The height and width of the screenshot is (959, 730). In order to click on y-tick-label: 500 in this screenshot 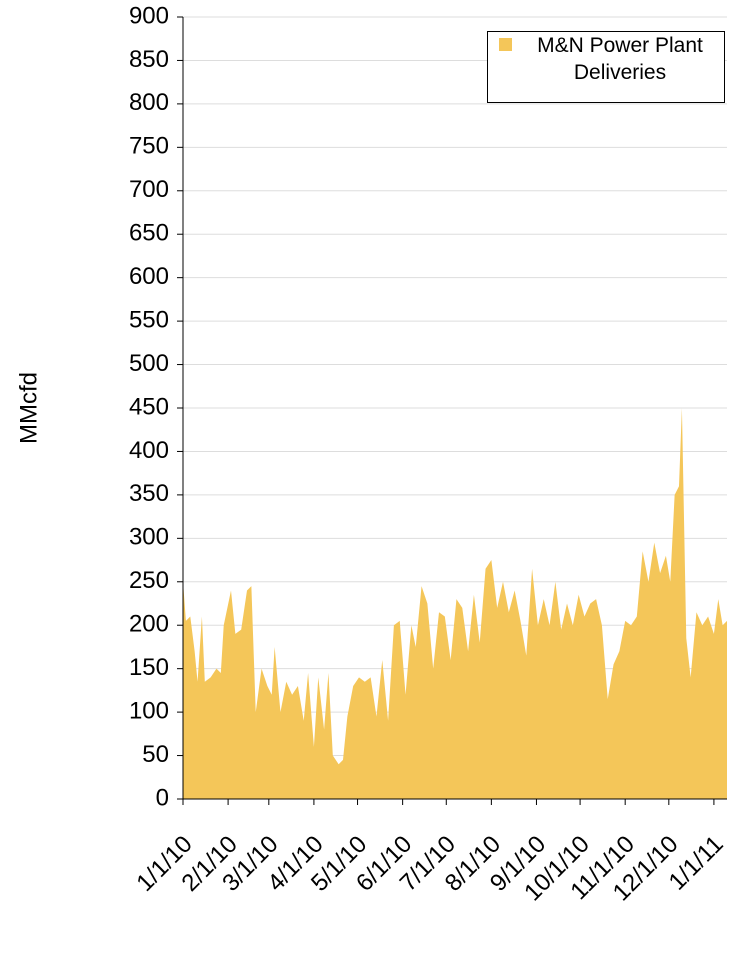, I will do `click(149, 363)`.